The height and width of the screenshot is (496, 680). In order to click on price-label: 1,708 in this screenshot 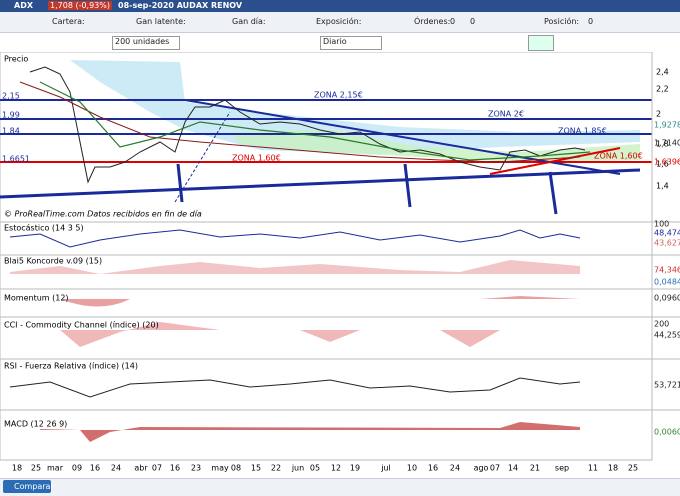, I will do `click(665, 150)`.